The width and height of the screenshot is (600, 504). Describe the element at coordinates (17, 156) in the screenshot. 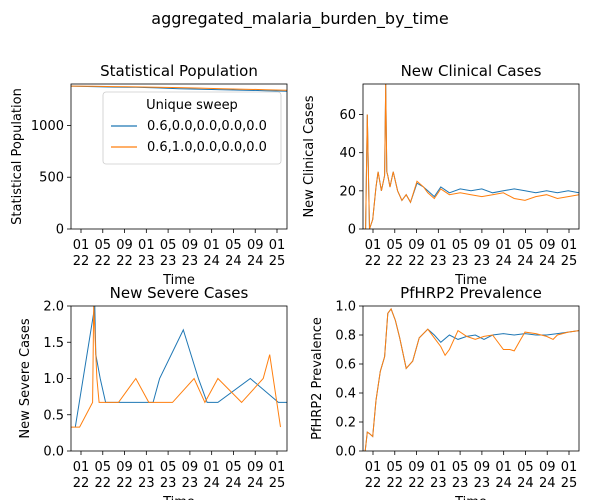

I see `y-axis-label: Statistical Population` at that location.